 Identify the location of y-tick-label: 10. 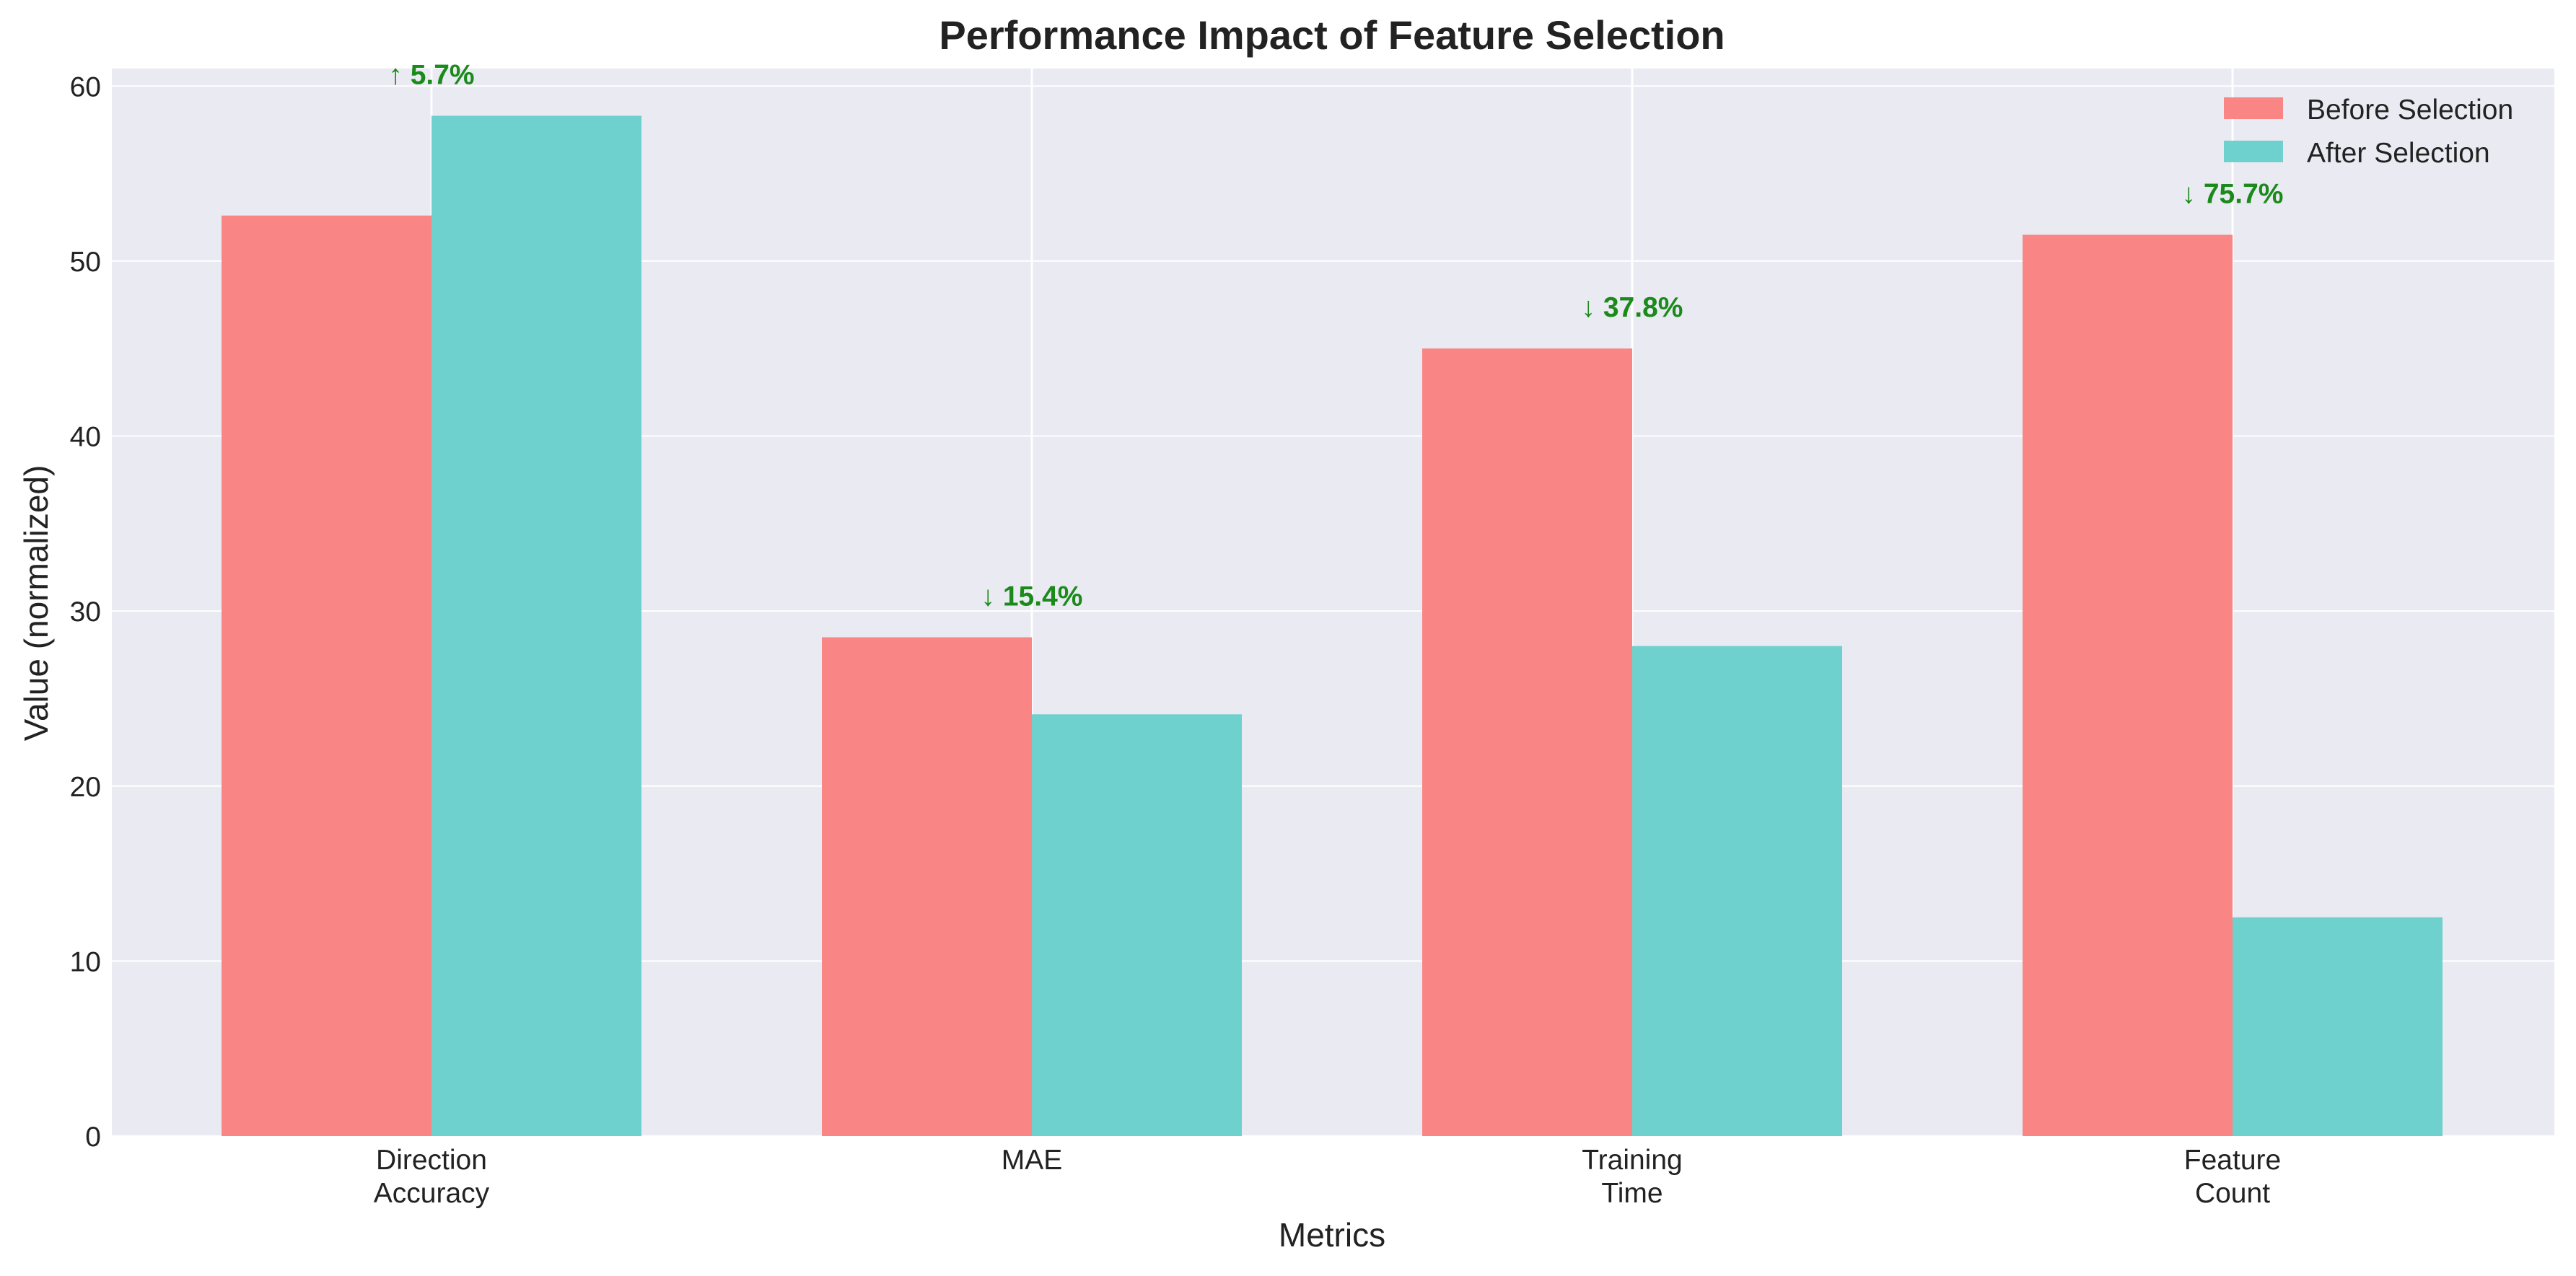
(85, 962).